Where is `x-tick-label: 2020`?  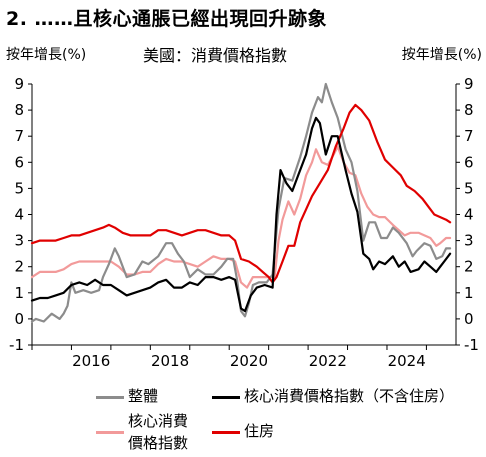 x-tick-label: 2020 is located at coordinates (249, 361).